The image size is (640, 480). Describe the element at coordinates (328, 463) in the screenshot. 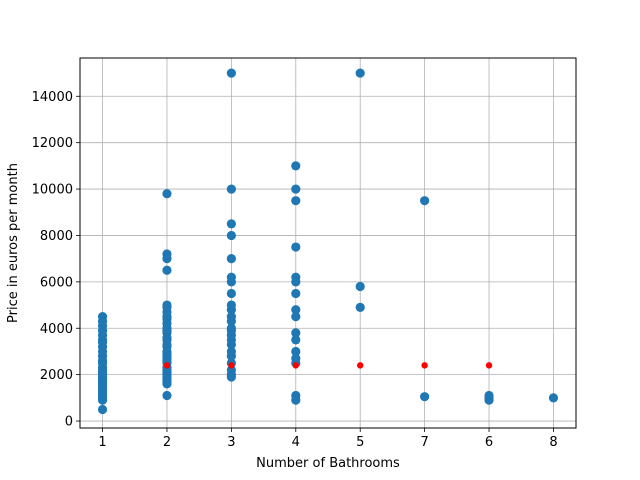

I see `x-axis-title: Number of Bathrooms` at that location.